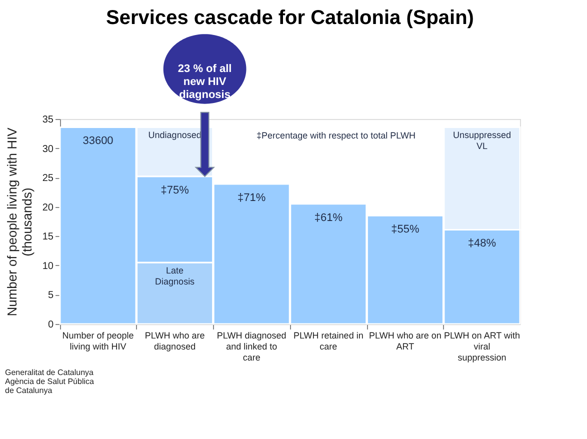  Describe the element at coordinates (51, 296) in the screenshot. I see `y-tick-label: 5` at that location.